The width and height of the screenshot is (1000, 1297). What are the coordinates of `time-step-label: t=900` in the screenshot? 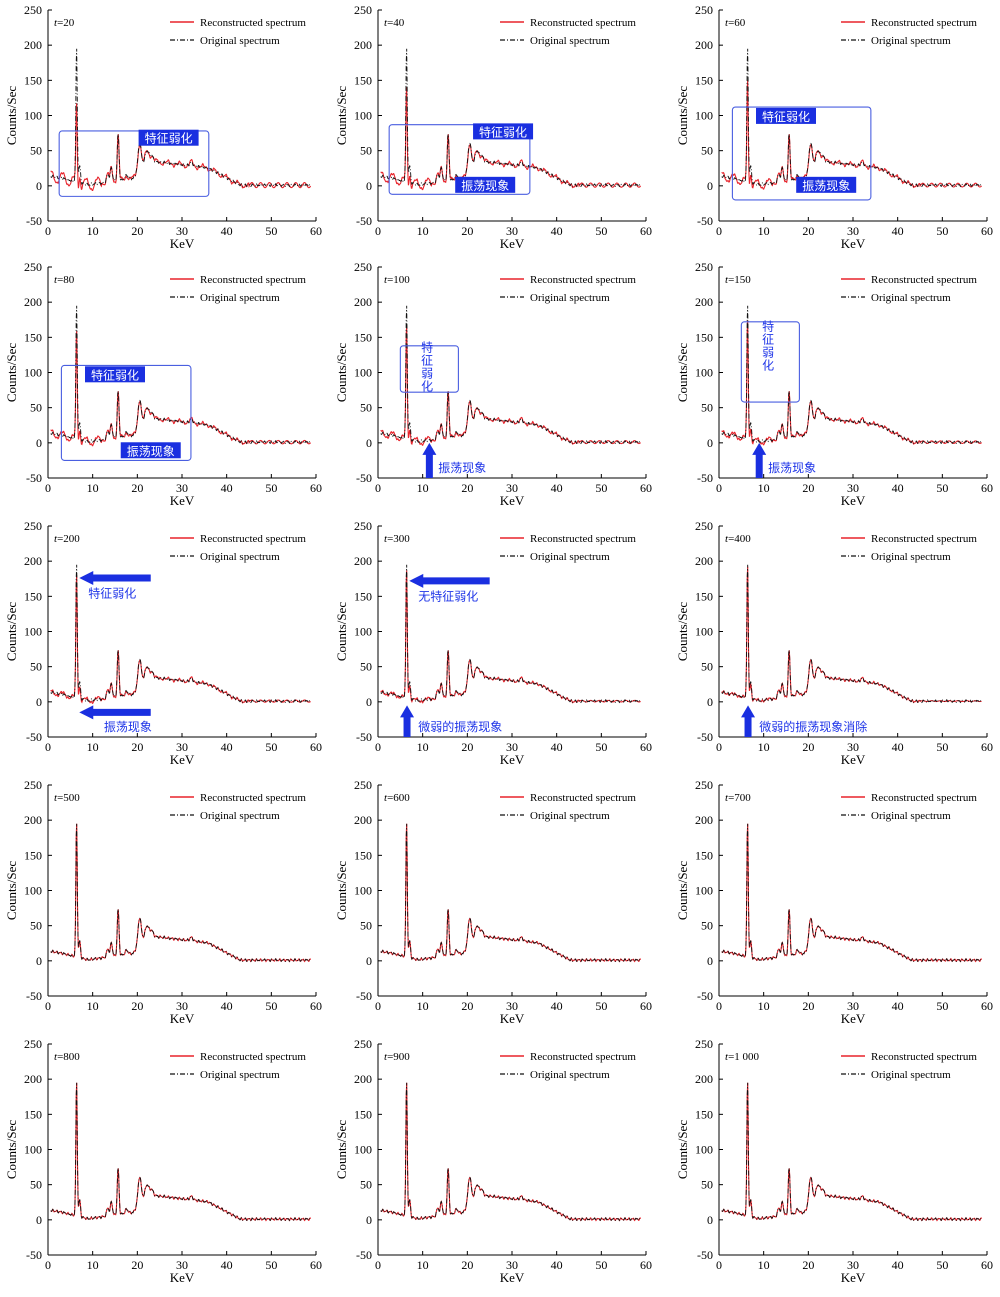 It's located at (397, 1057).